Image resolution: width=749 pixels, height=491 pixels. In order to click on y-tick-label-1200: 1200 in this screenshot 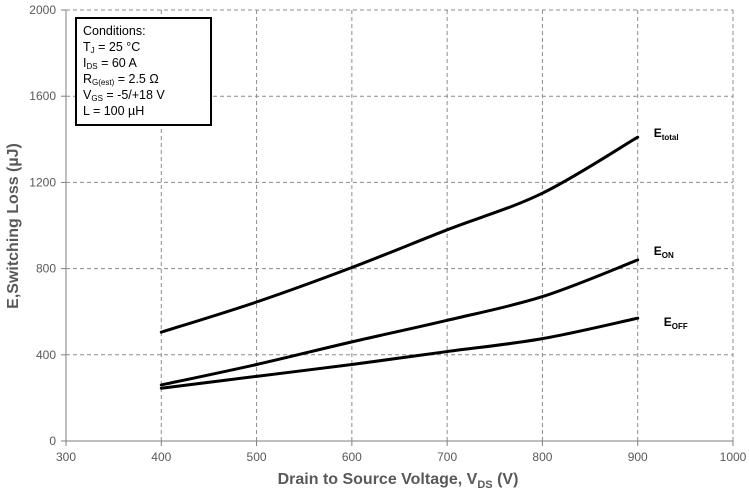, I will do `click(42, 182)`.